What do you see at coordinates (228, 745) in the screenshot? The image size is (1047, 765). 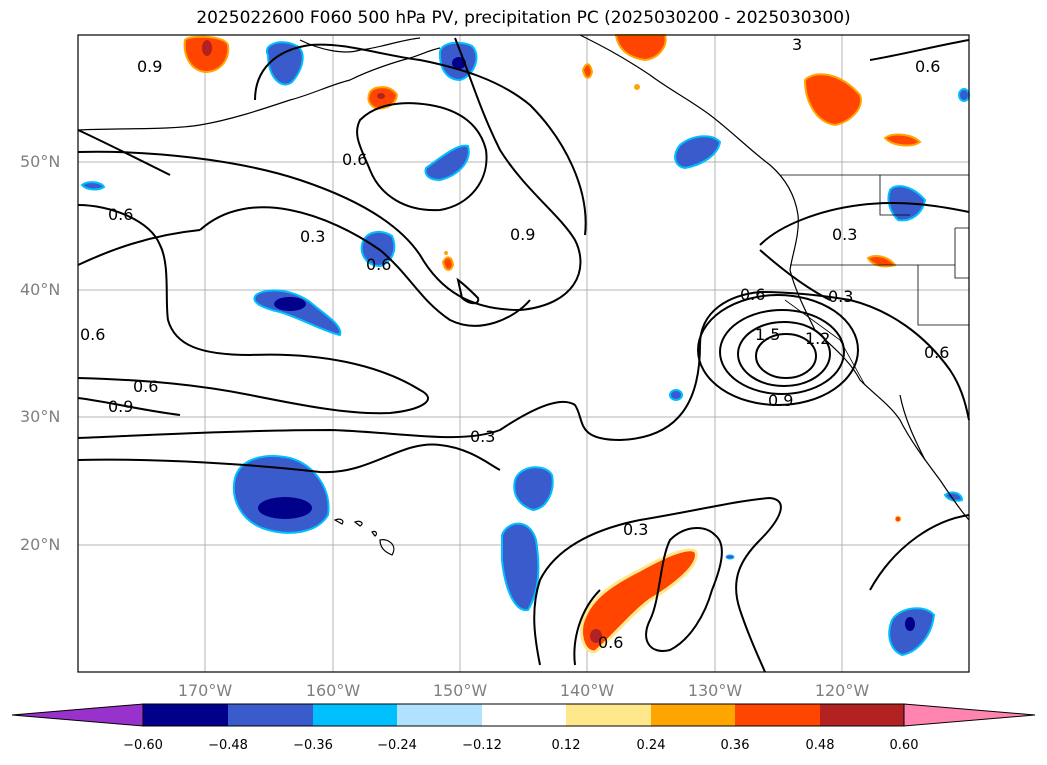 I see `colorbar-tick-label: −0.48` at bounding box center [228, 745].